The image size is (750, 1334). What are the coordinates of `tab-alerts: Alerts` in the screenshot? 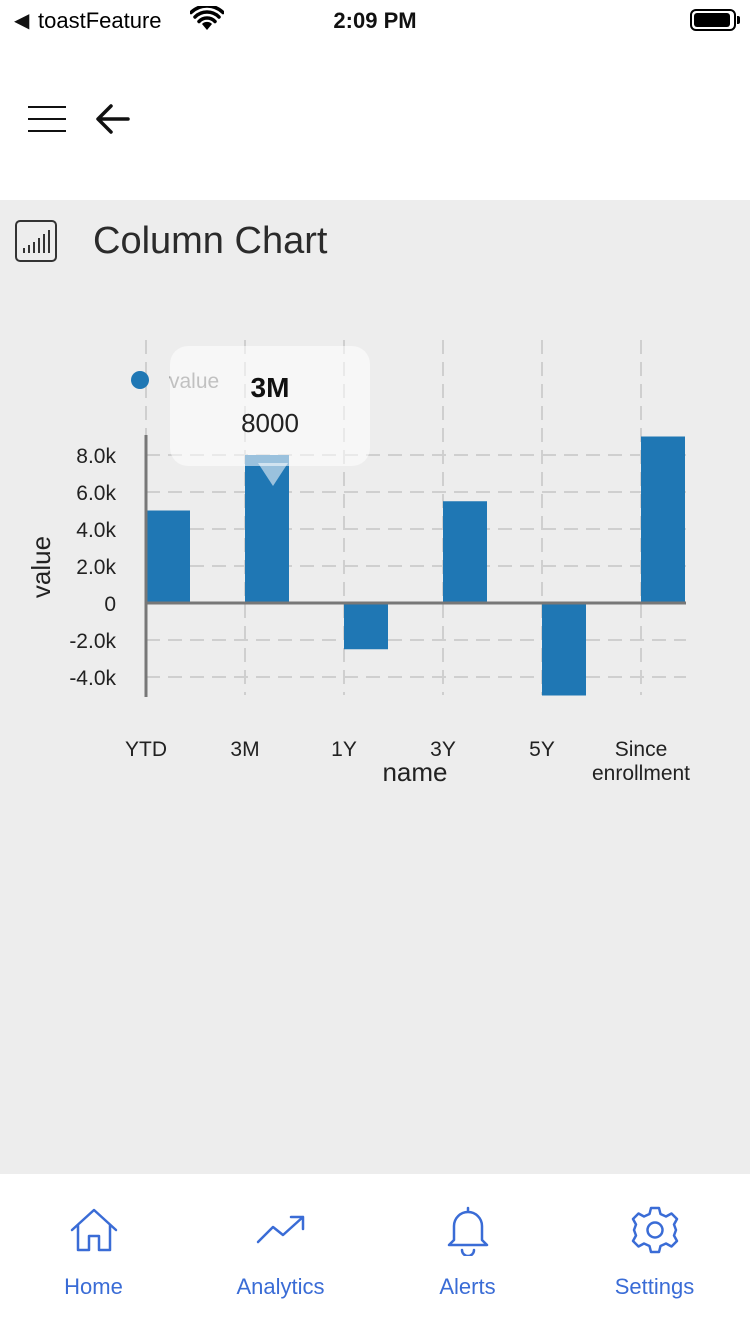 It's located at (467, 1254).